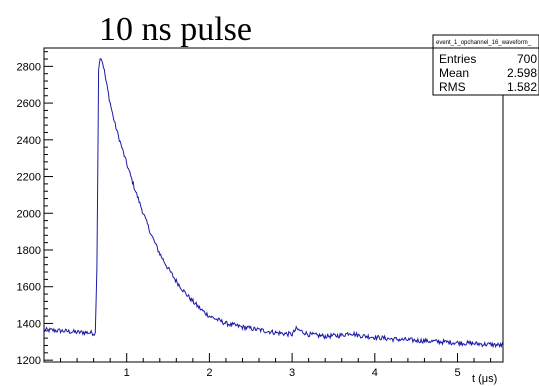 The image size is (539, 386). What do you see at coordinates (175, 29) in the screenshot?
I see `chart-title: 10 ns pulse` at bounding box center [175, 29].